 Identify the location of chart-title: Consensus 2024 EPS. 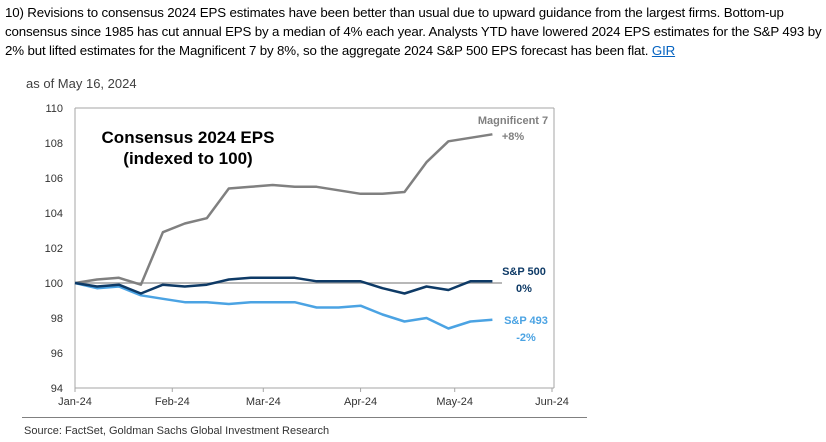
(188, 137).